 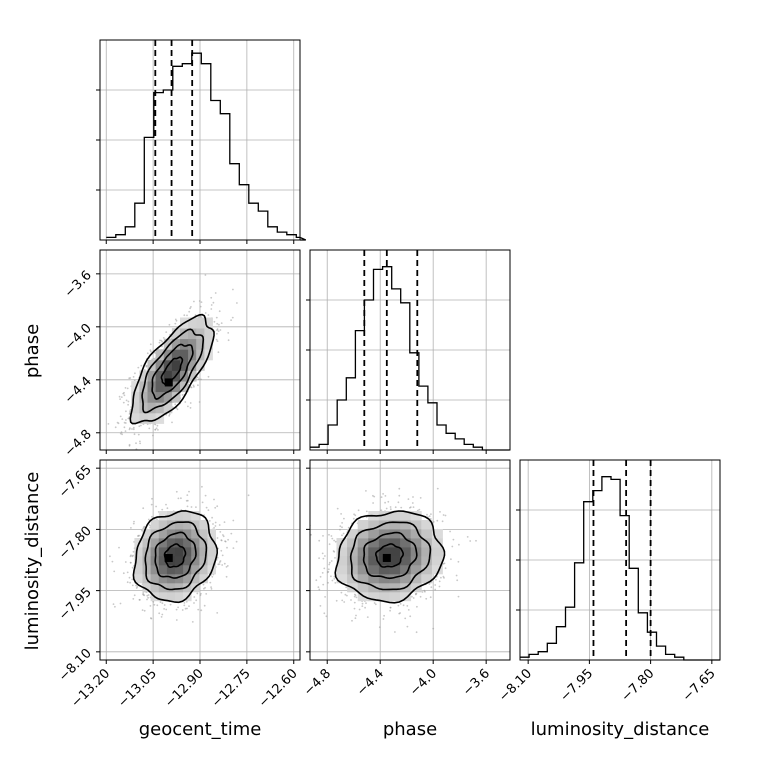 I want to click on x-tick-label-phase: −3.6, so click(x=476, y=682).